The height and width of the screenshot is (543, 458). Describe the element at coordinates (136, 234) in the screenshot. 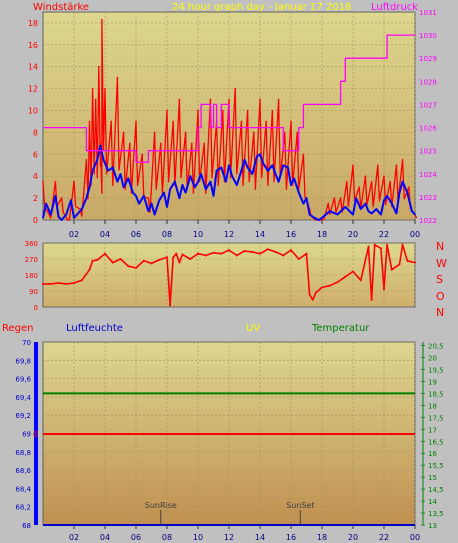

I see `x-tick: 06` at that location.